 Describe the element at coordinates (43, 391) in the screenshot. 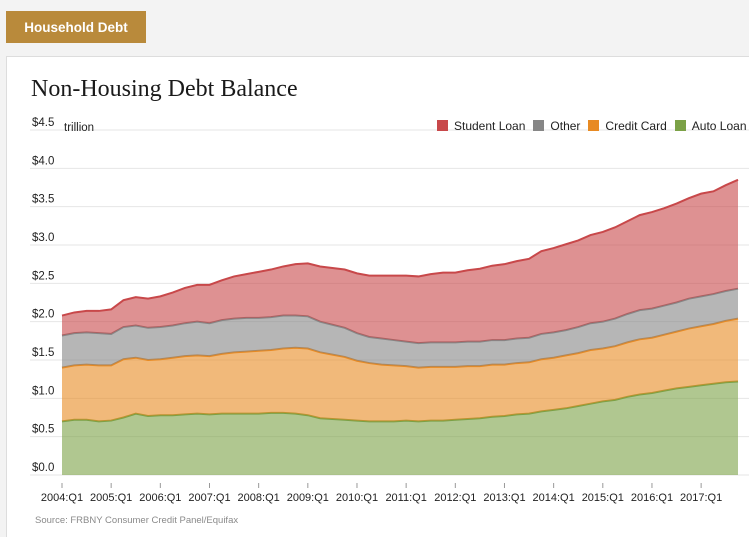

I see `y-tick-label: $1.0` at that location.